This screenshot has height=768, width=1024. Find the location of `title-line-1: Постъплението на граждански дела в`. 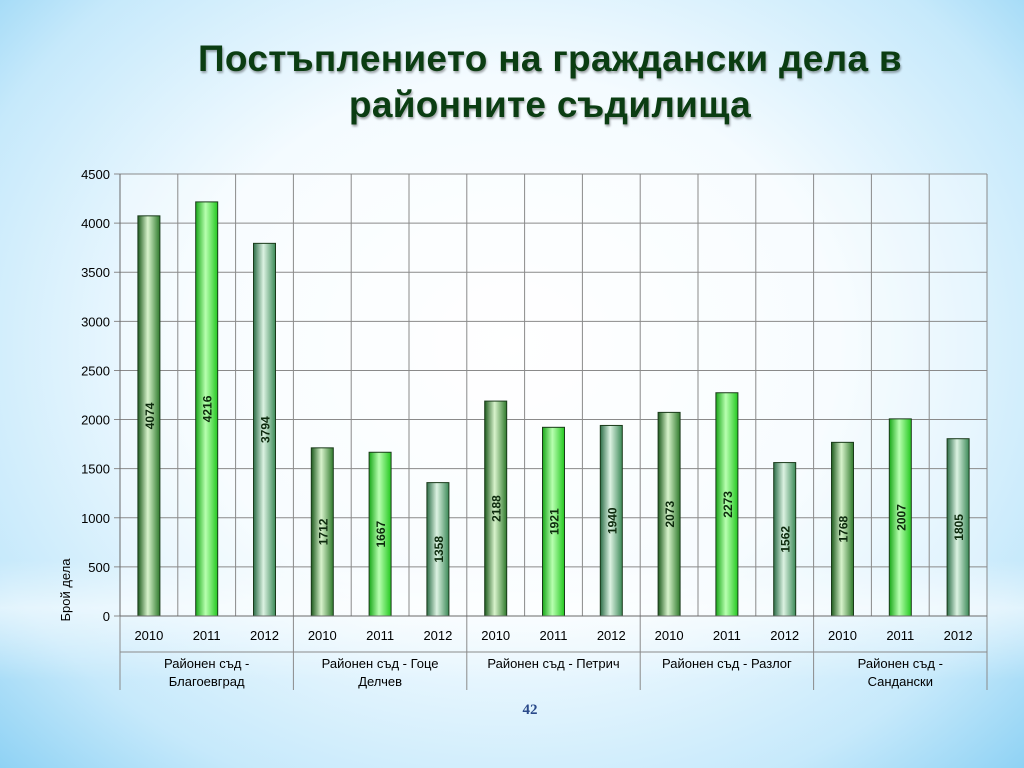

title-line-1: Постъплението на граждански дела в is located at coordinates (550, 58).